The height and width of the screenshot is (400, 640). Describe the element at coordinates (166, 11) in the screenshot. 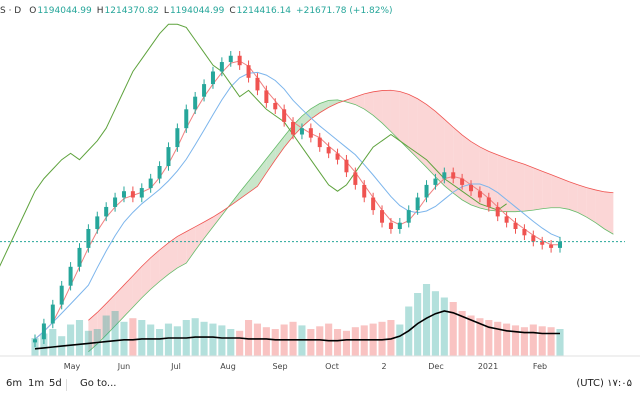

I see `low-label: L` at that location.